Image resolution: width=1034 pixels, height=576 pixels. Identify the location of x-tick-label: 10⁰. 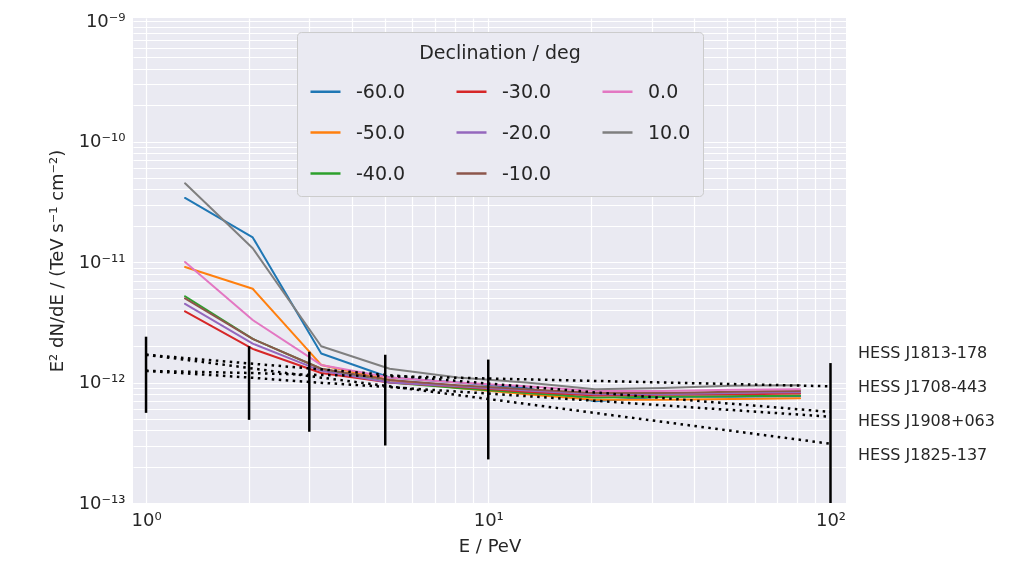
(146, 519).